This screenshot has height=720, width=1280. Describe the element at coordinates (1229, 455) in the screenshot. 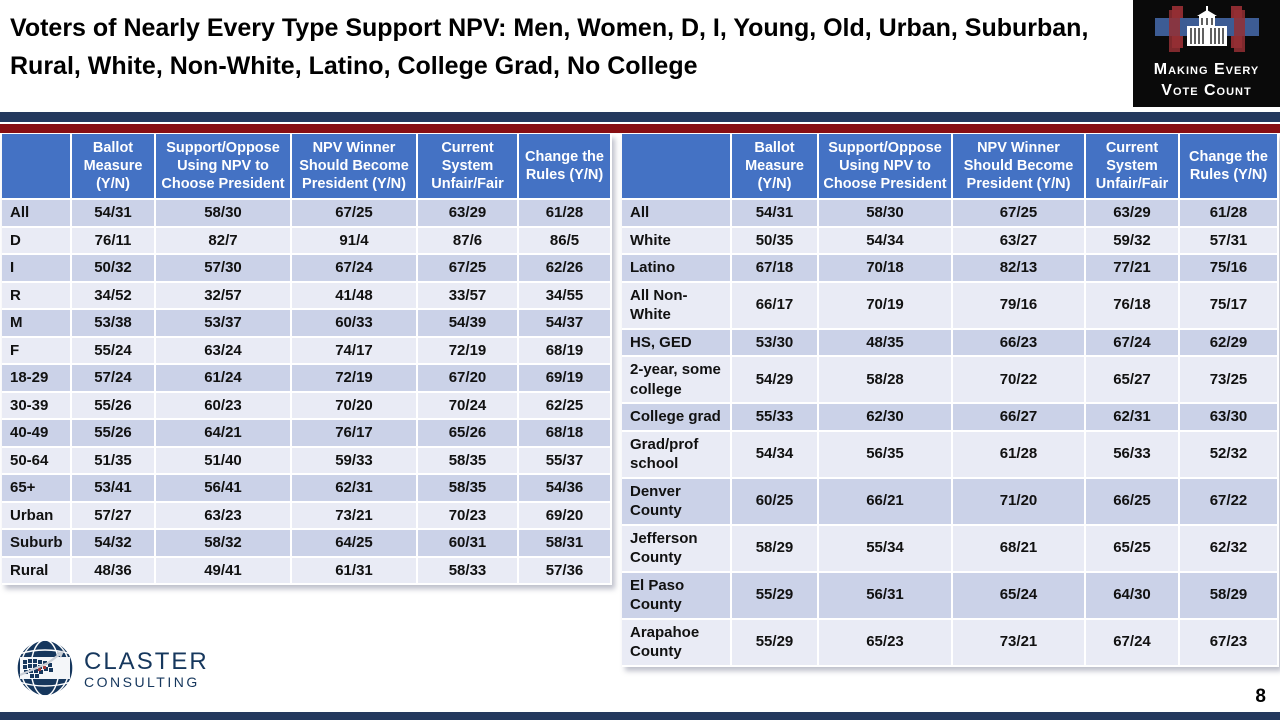

I see `value-cell: 52/32` at that location.